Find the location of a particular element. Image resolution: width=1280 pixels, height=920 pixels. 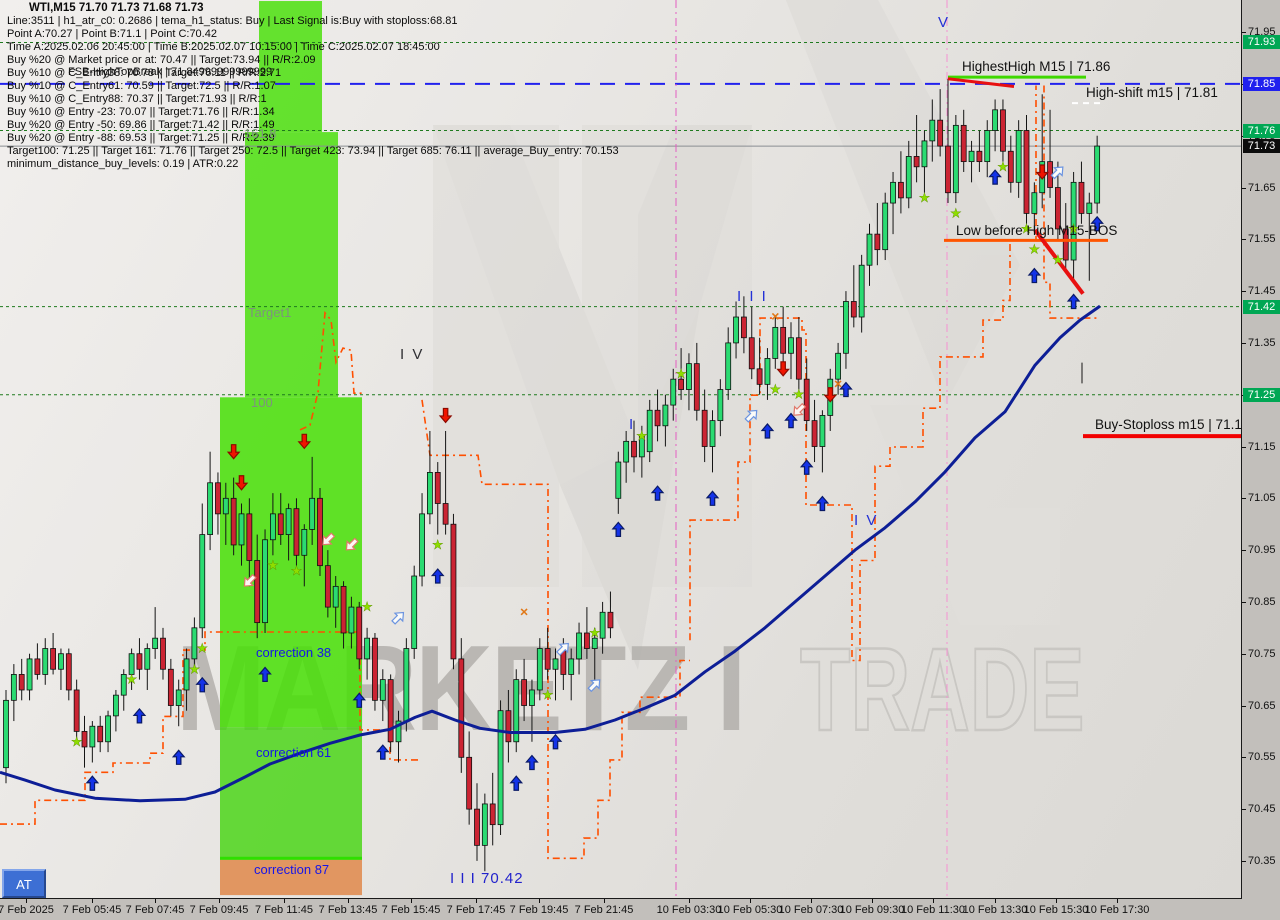

price-tick-label: 71.05 is located at coordinates (1262, 498).